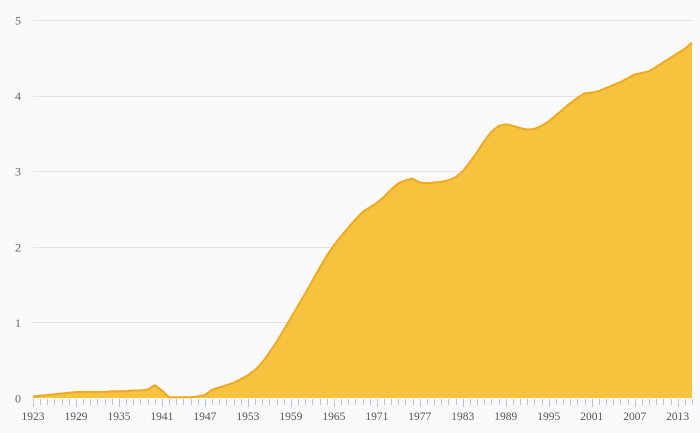  What do you see at coordinates (363, 403) in the screenshot?
I see `x-axis-ticks` at bounding box center [363, 403].